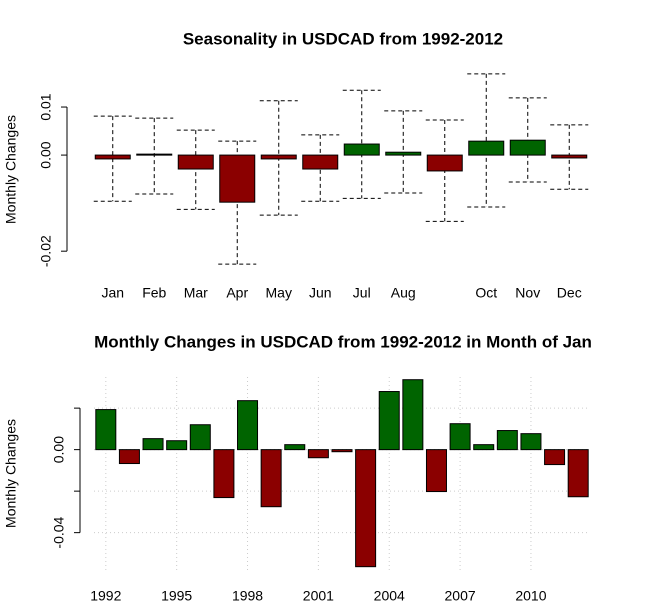 This screenshot has height=604, width=645. Describe the element at coordinates (362, 293) in the screenshot. I see `x-tick-label: Jul` at that location.